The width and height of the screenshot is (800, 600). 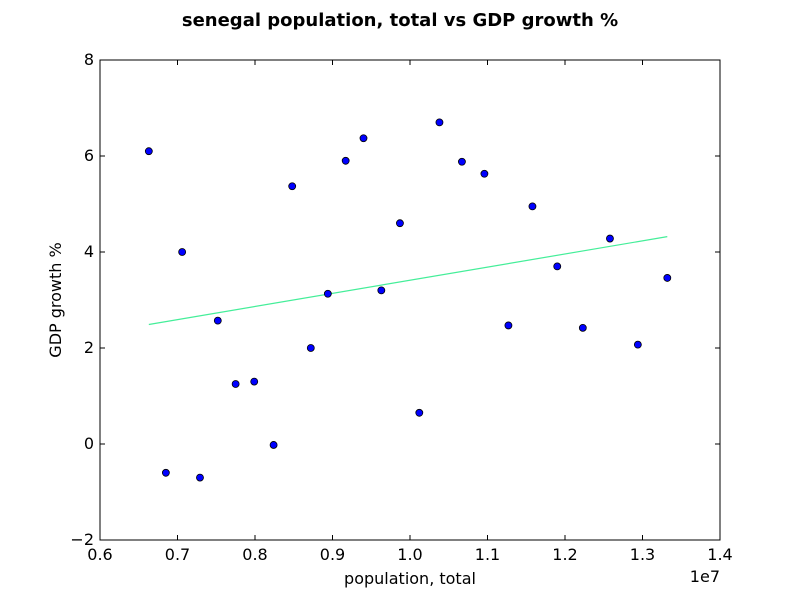 I want to click on x-tick-label: 1.0, so click(x=409, y=554).